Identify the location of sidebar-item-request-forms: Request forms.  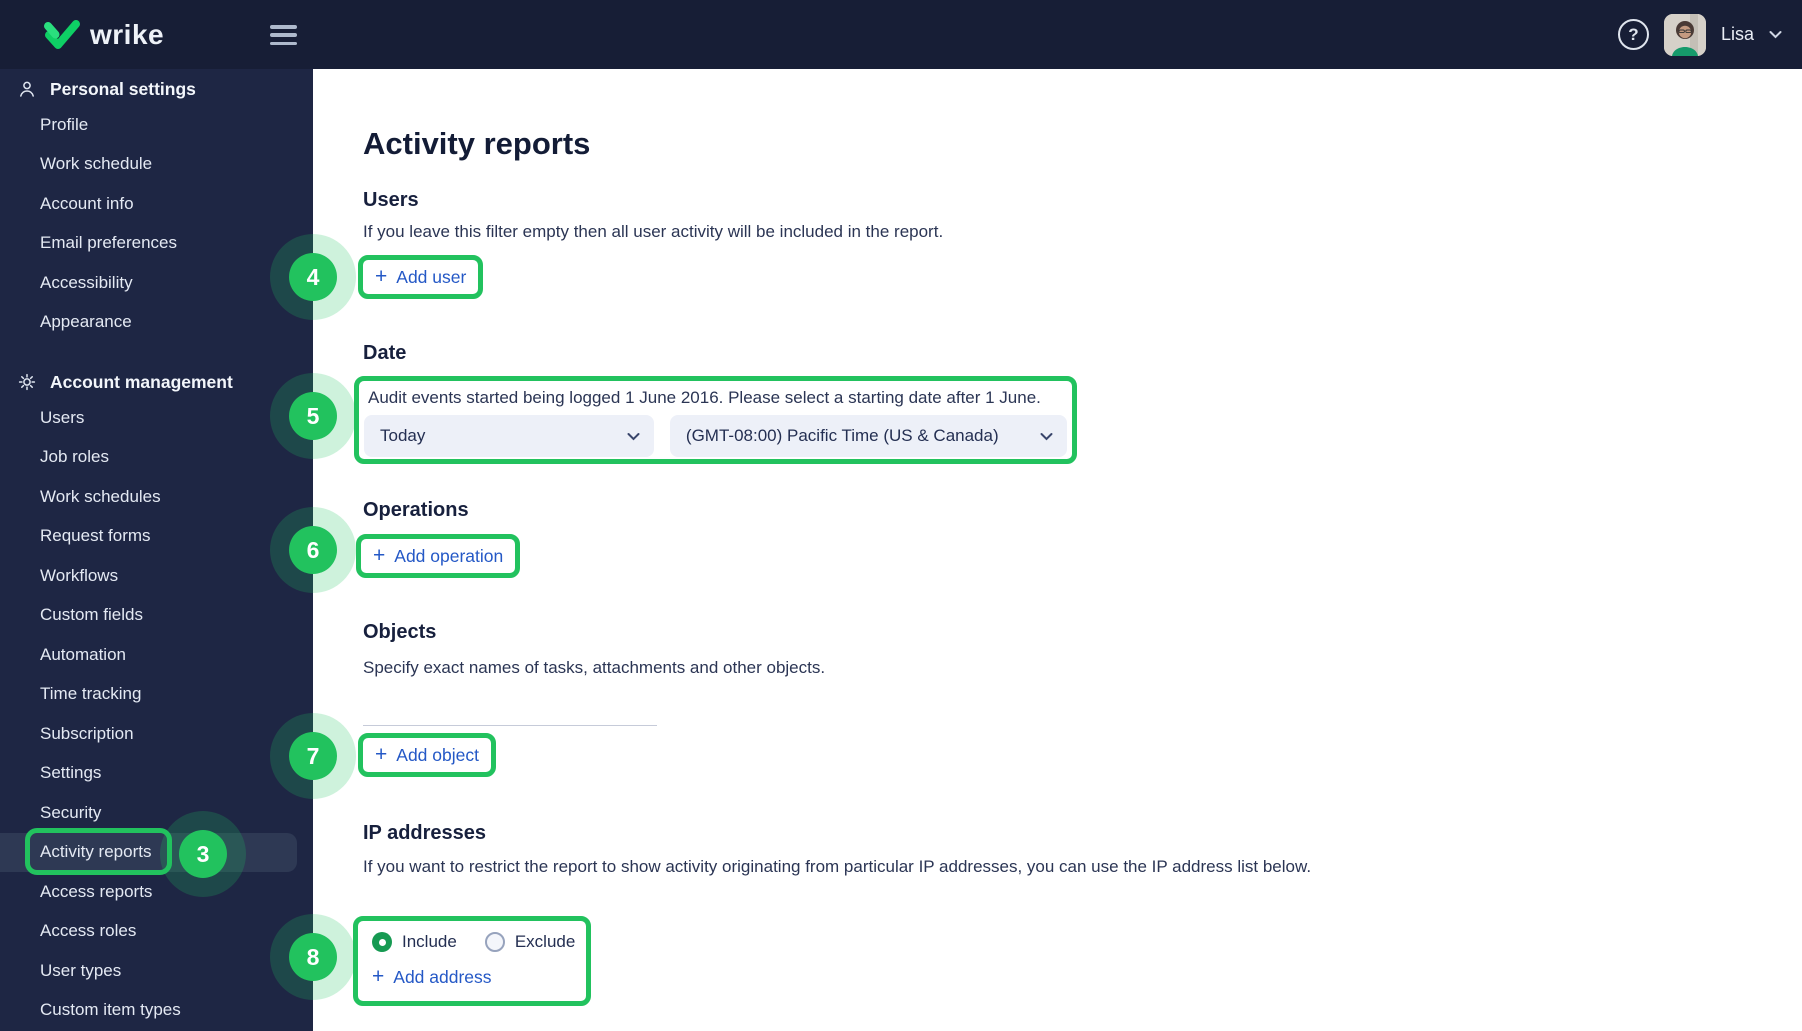
(95, 536).